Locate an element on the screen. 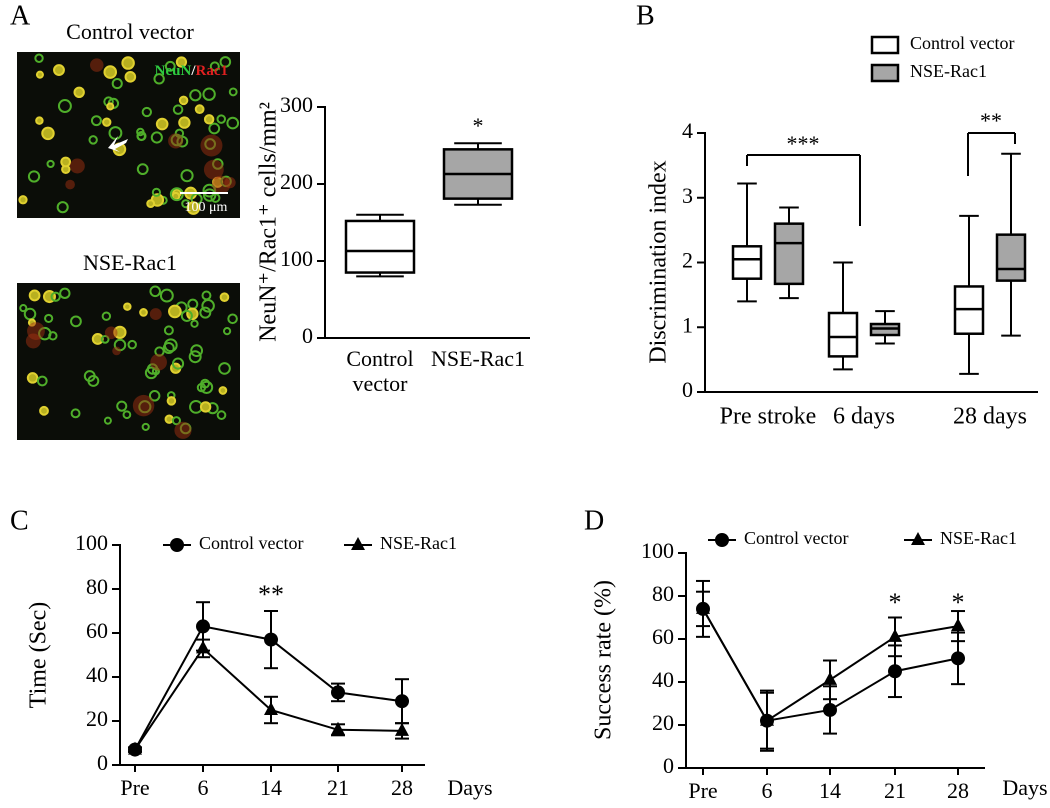 This screenshot has height=808, width=1050. legend-swatch is located at coordinates (885, 73).